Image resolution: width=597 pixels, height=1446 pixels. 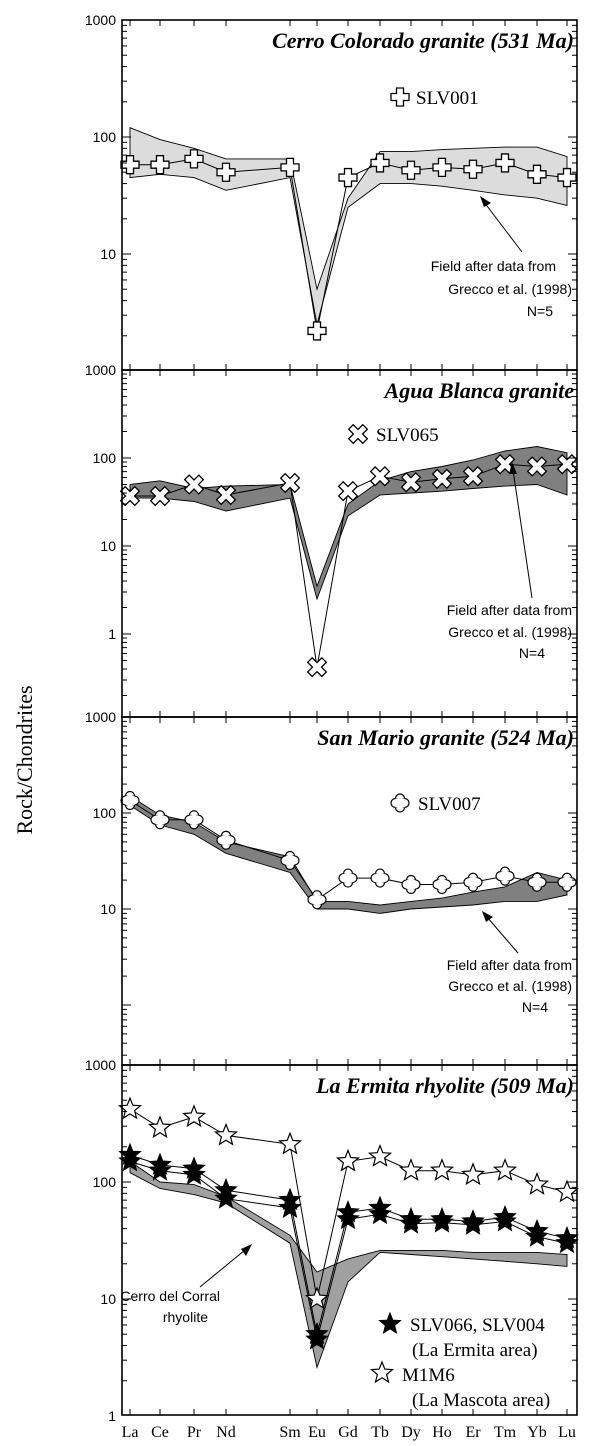 I want to click on data-point-slv007-la, so click(x=130, y=800).